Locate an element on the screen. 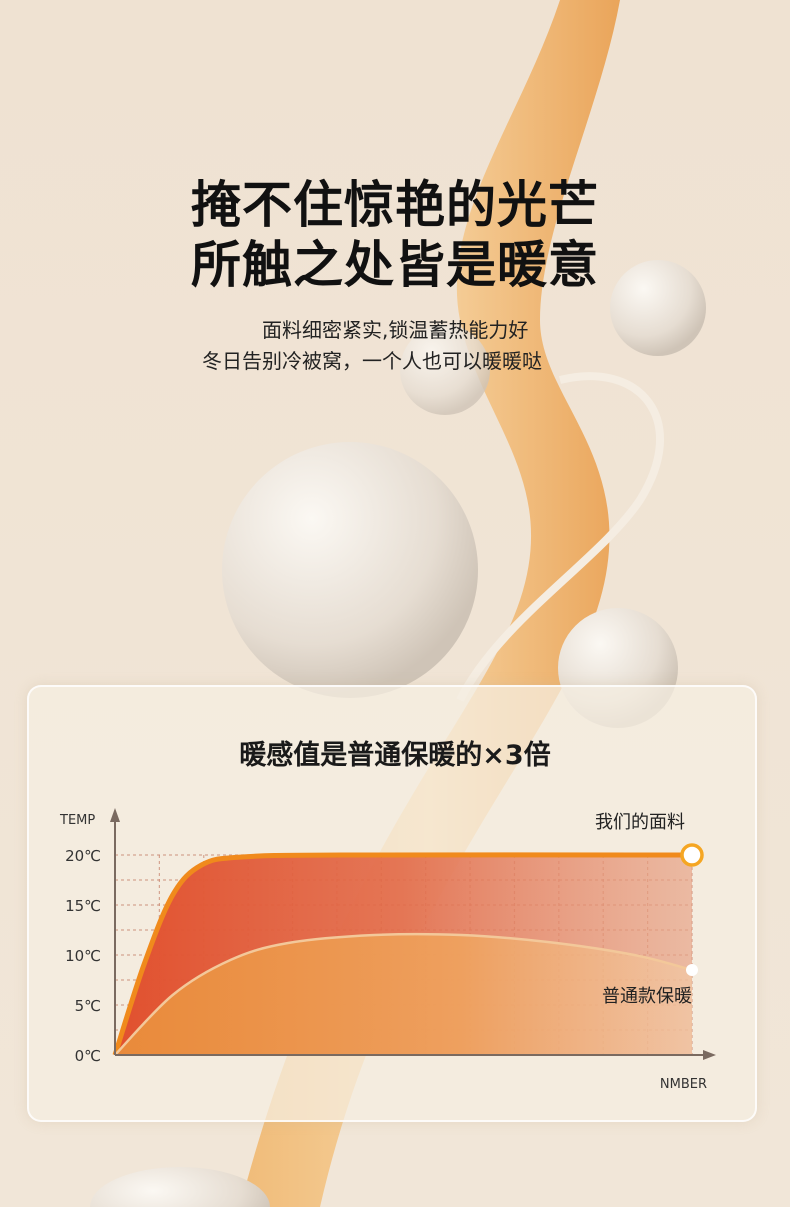 Image resolution: width=790 pixels, height=1207 pixels. y-axis-label: TEMP is located at coordinates (77, 820).